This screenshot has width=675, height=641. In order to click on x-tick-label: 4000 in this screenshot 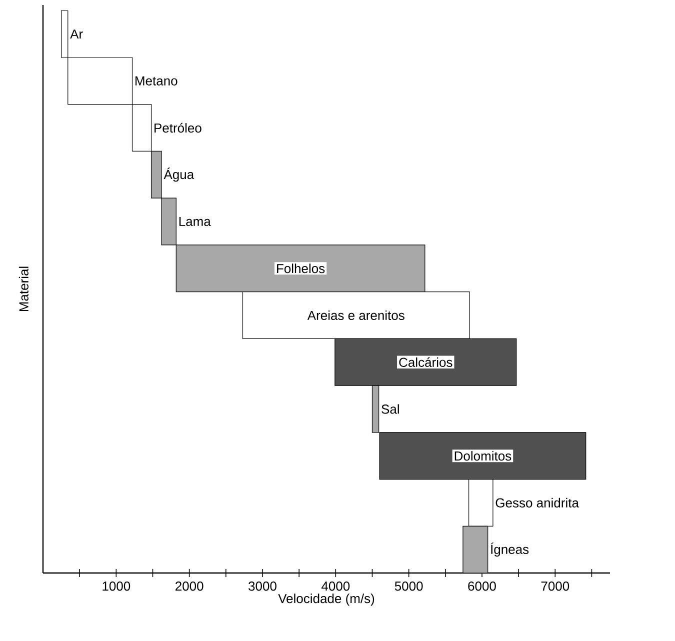, I will do `click(335, 586)`.